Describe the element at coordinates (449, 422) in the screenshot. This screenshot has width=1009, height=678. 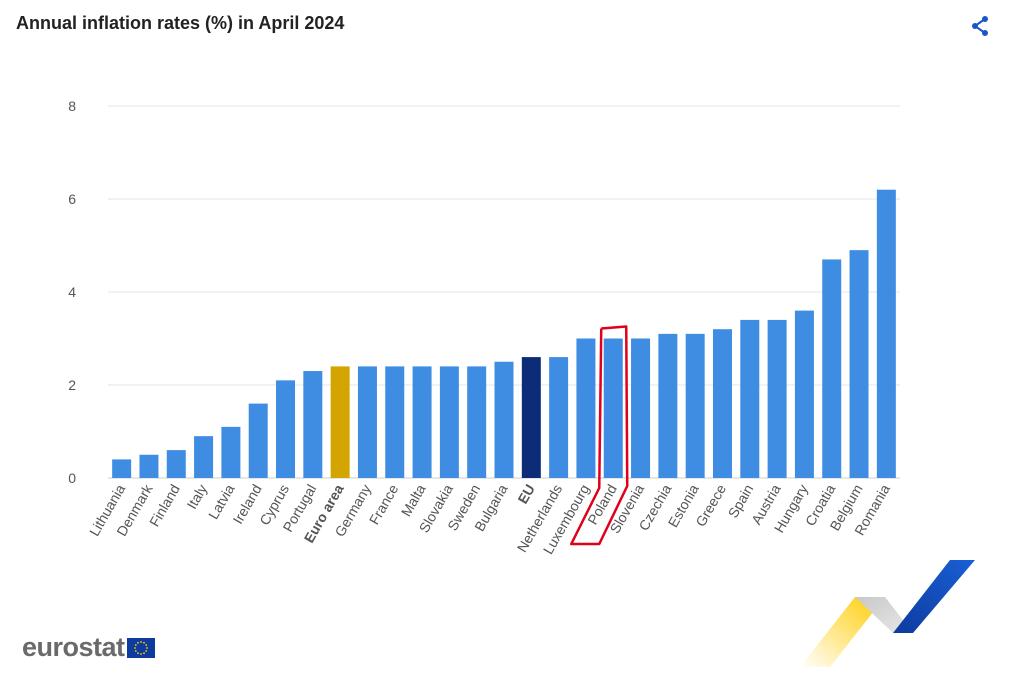
I see `bar-slovakia` at that location.